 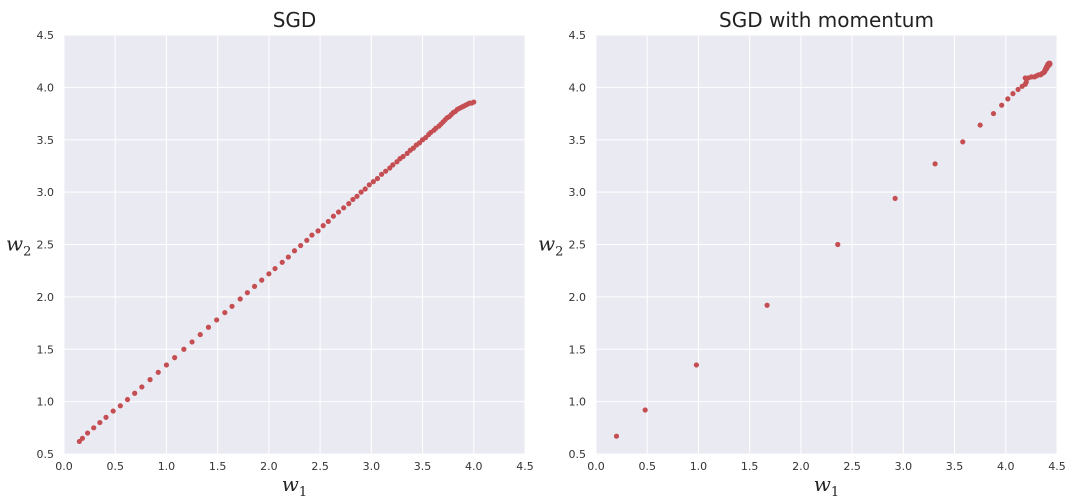 What do you see at coordinates (826, 20) in the screenshot?
I see `chart-title: SGD with momentum` at bounding box center [826, 20].